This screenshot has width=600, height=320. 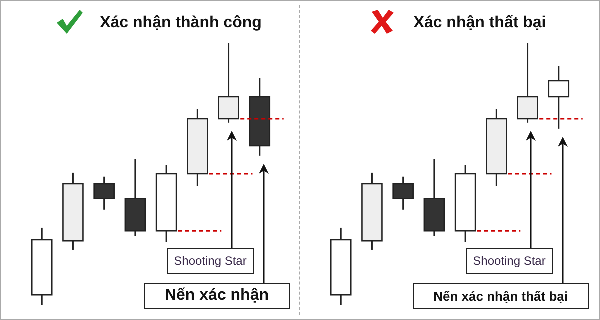 I want to click on annotation: Nến xác nhận thất bại, so click(x=500, y=296).